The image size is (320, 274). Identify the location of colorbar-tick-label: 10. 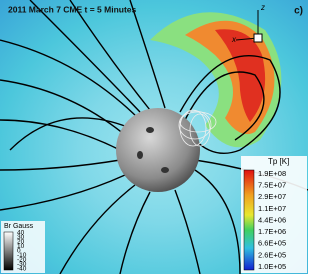
(21, 246).